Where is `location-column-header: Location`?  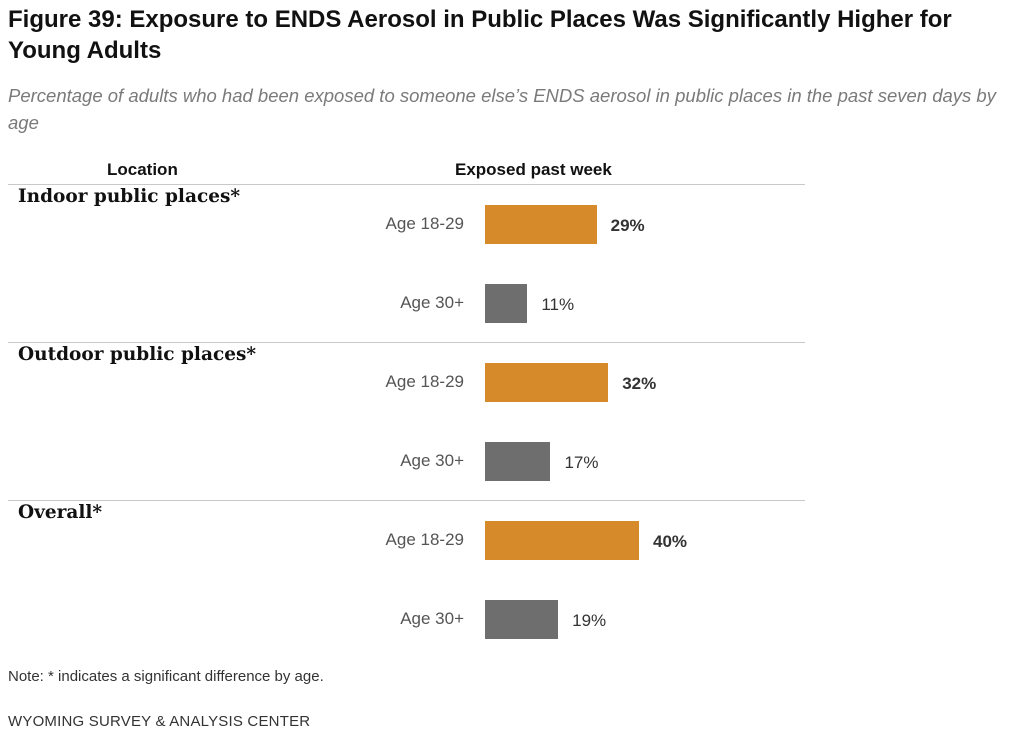
location-column-header: Location is located at coordinates (142, 169).